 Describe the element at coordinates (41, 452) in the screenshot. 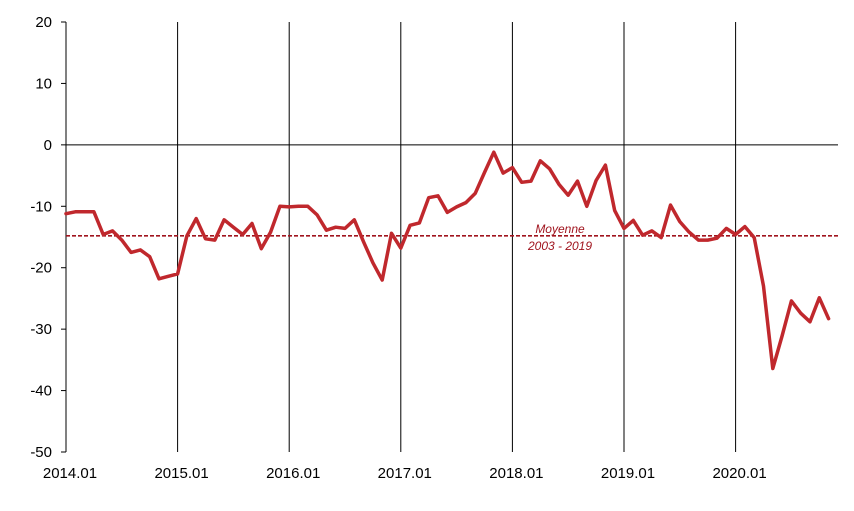

I see `y-tick-label: -50` at that location.